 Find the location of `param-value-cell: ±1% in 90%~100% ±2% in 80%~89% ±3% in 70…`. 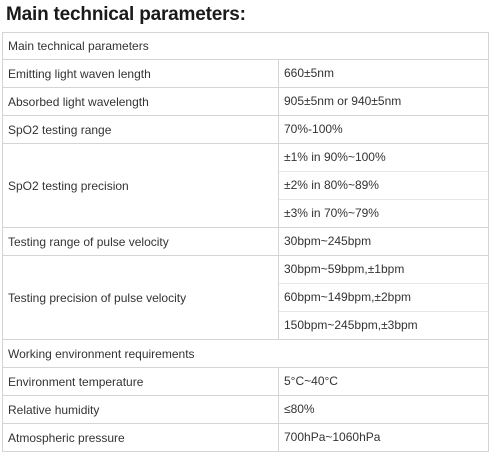

param-value-cell: ±1% in 90%~100% ±2% in 80%~89% ±3% in 70… is located at coordinates (383, 185).